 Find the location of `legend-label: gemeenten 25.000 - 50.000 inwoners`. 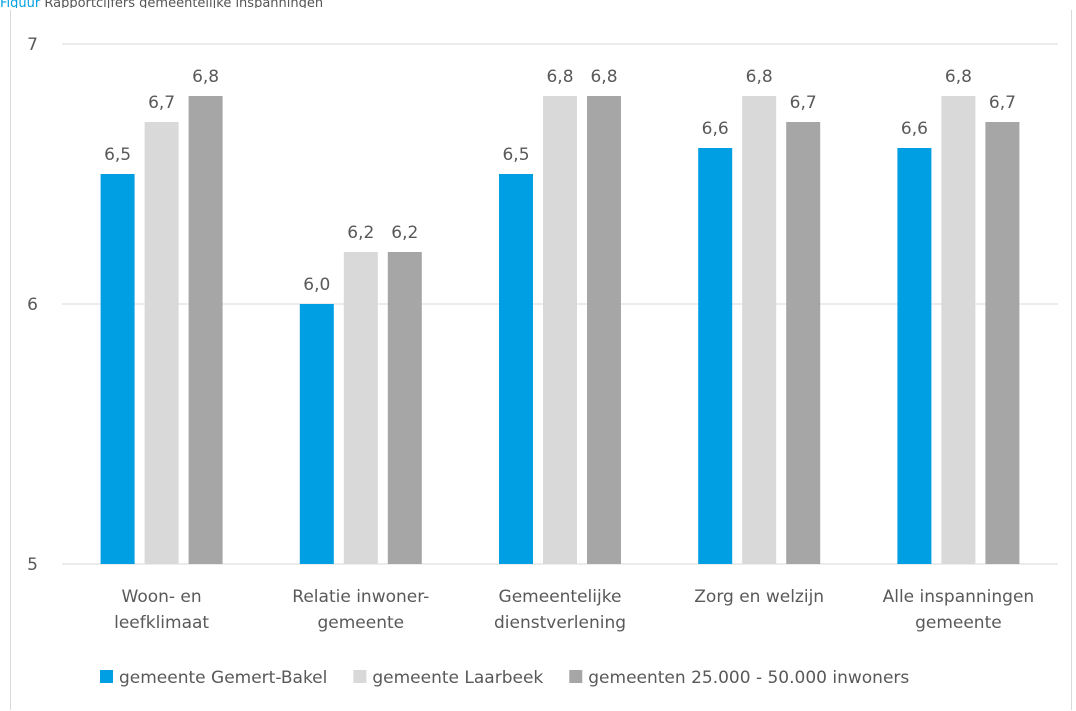

legend-label: gemeenten 25.000 - 50.000 inwoners is located at coordinates (748, 678).